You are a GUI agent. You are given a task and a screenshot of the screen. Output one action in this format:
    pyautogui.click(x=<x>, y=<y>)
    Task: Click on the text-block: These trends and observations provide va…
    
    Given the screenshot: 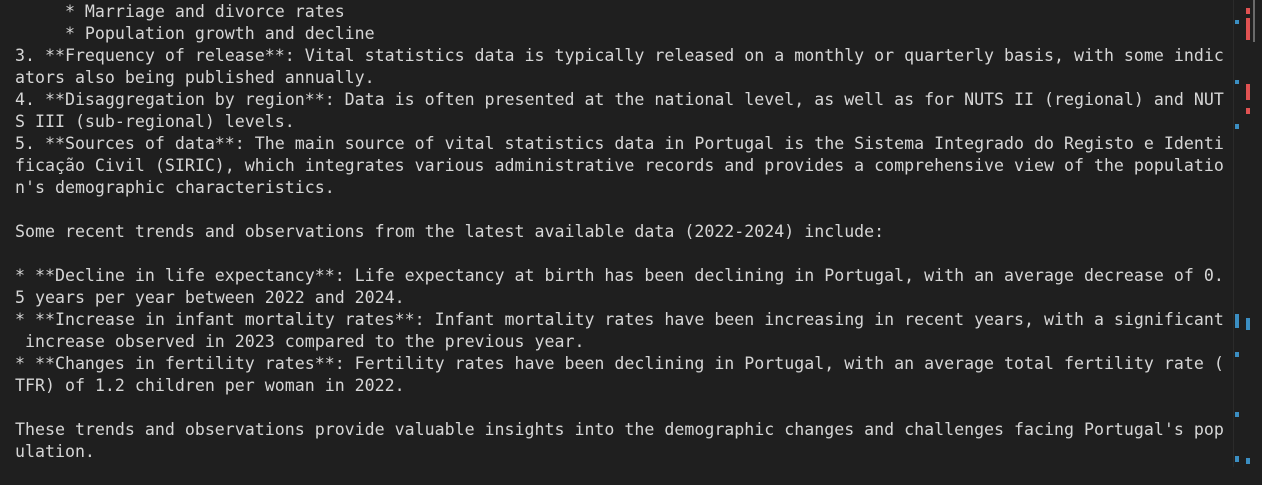 What is the action you would take?
    pyautogui.click(x=622, y=441)
    